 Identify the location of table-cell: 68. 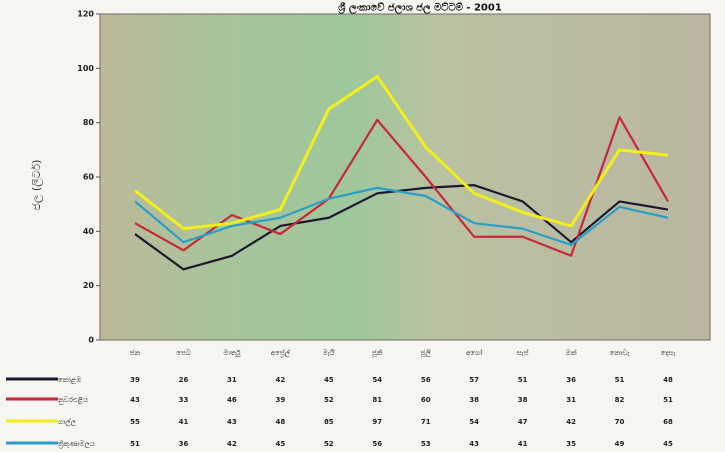
(668, 422).